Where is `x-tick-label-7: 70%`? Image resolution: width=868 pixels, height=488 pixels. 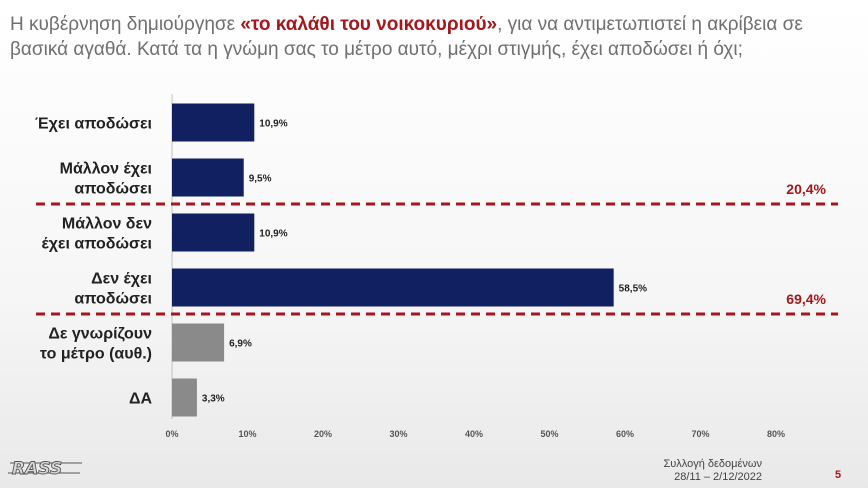
x-tick-label-7: 70% is located at coordinates (700, 434).